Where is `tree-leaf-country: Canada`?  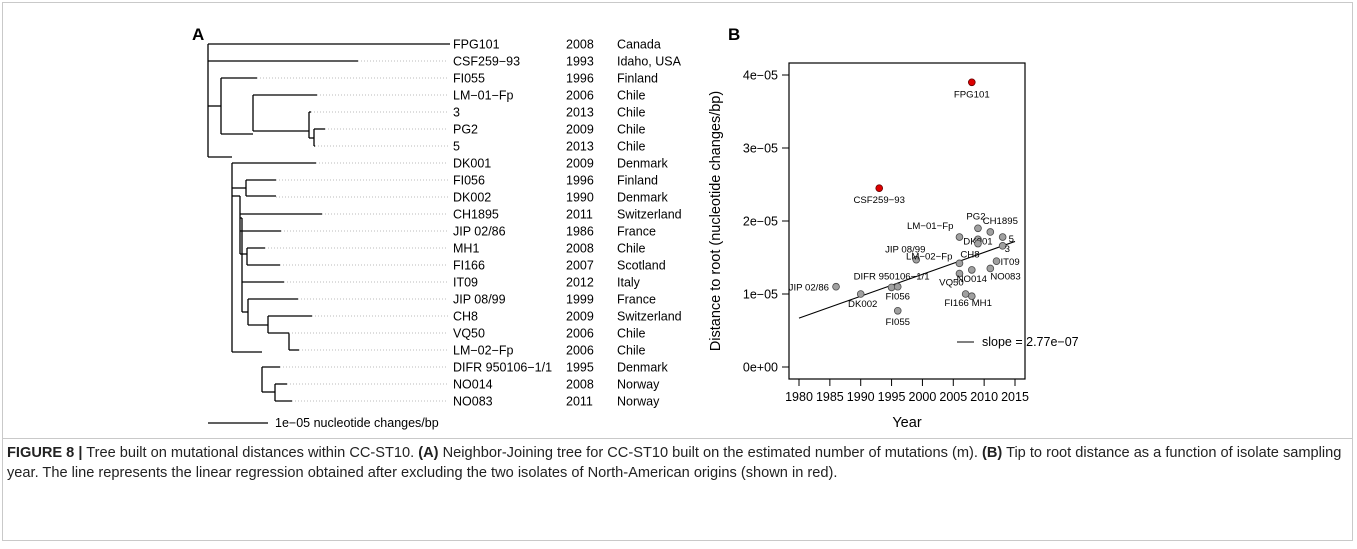
tree-leaf-country: Canada is located at coordinates (639, 45).